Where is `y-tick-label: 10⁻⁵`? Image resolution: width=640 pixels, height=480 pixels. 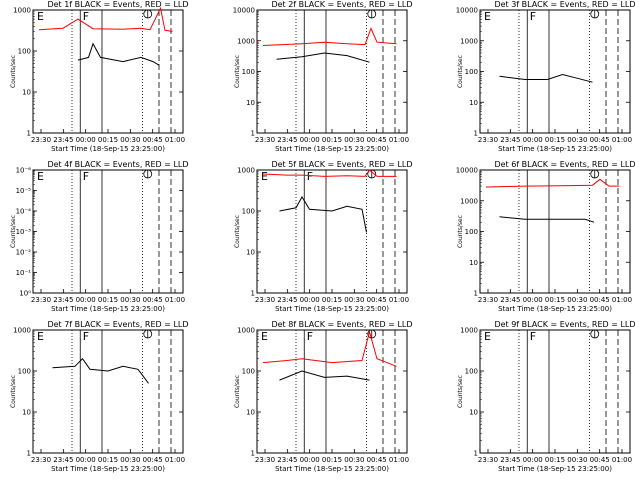
y-tick-label: 10⁻⁵ is located at coordinates (24, 191).